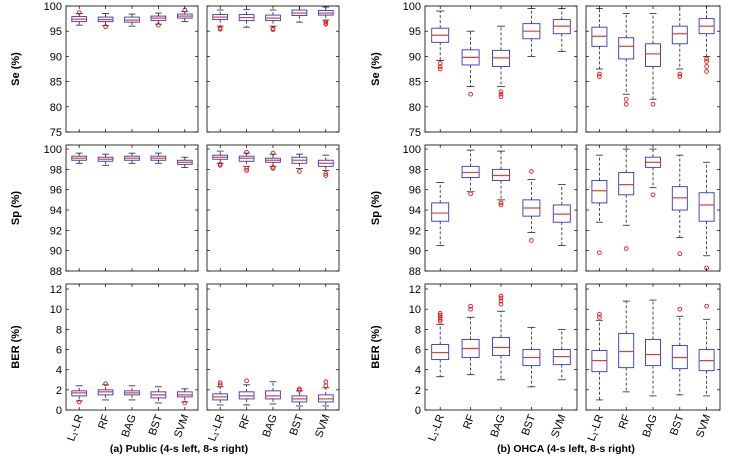 This screenshot has width=733, height=458. I want to click on subfigure-caption: (b) OHCA (4-s left, 8-s right), so click(566, 449).